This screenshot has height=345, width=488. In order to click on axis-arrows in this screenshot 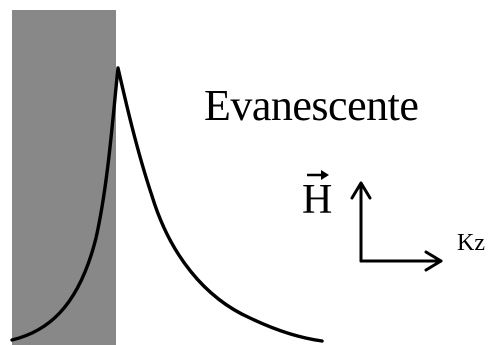, I will do `click(396, 226)`.